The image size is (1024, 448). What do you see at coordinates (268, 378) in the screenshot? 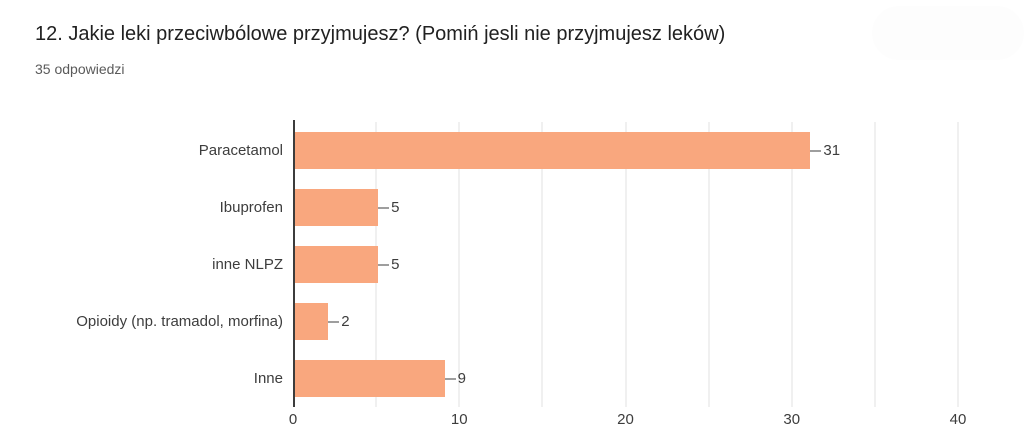
I see `category-label: Inne` at bounding box center [268, 378].